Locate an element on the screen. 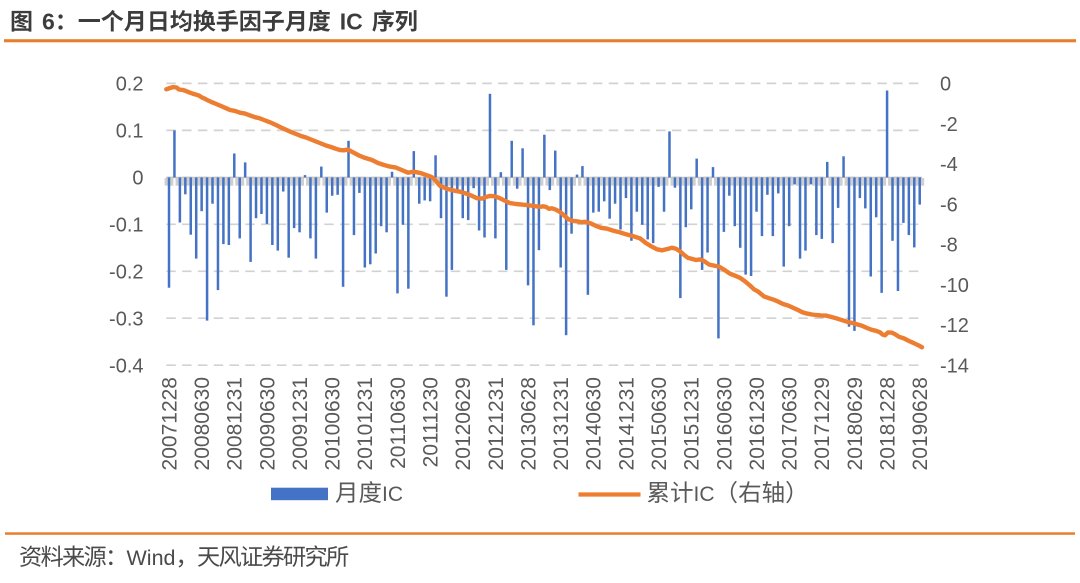 The height and width of the screenshot is (583, 1080). svg-text: 20170630 is located at coordinates (790, 423).